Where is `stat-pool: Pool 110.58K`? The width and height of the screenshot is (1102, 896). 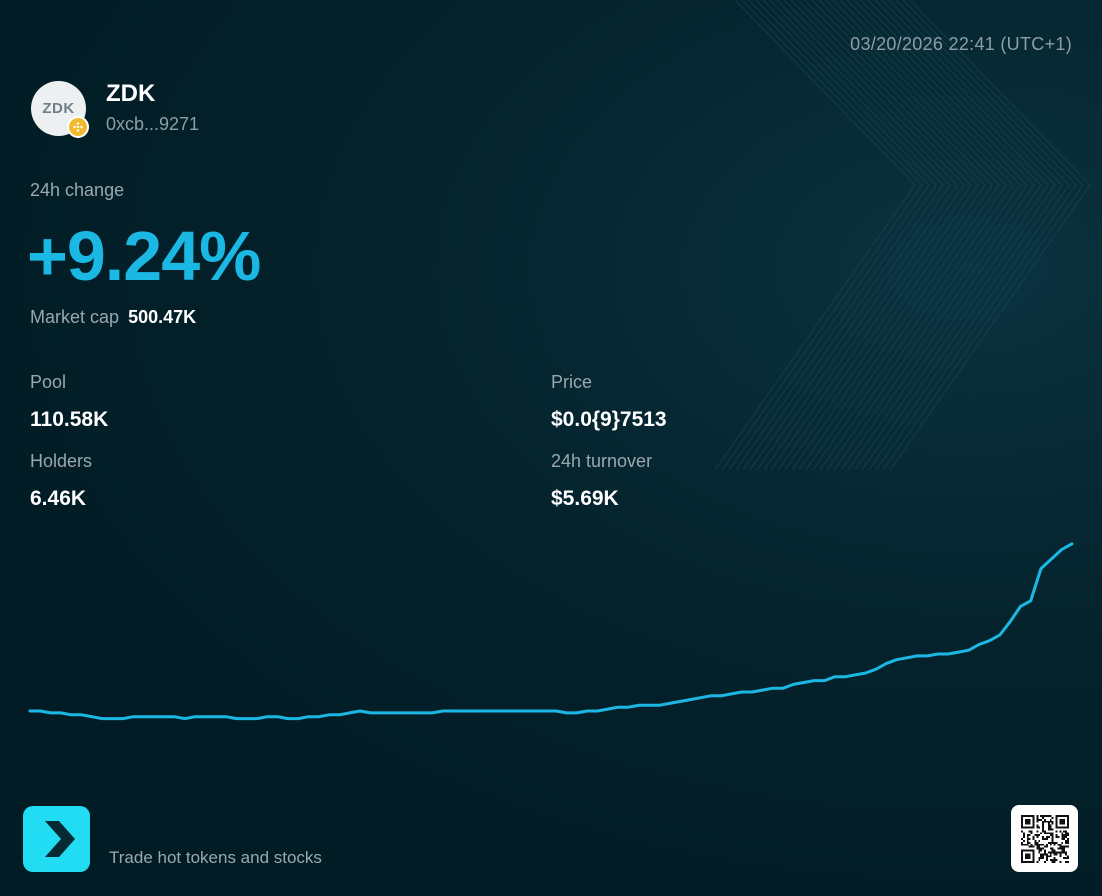
stat-pool: Pool 110.58K is located at coordinates (69, 402).